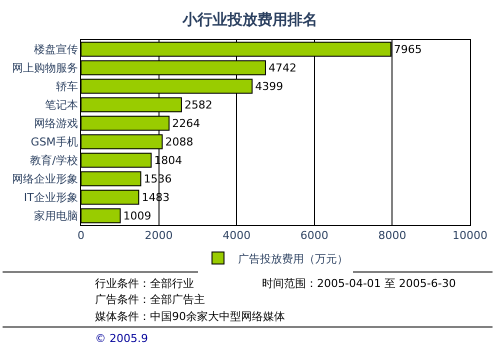 This screenshot has height=350, width=500. Describe the element at coordinates (236, 235) in the screenshot. I see `x-tick-label: 4000` at that location.